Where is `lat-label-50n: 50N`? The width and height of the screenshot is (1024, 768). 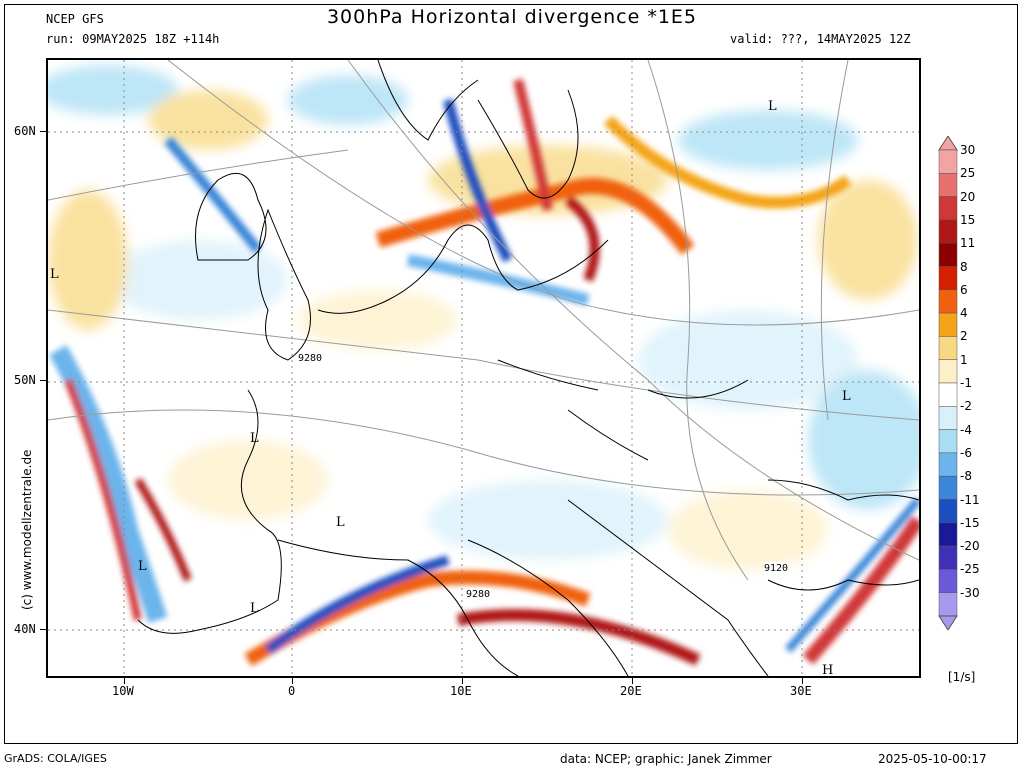
lat-label-50n: 50N is located at coordinates (25, 380).